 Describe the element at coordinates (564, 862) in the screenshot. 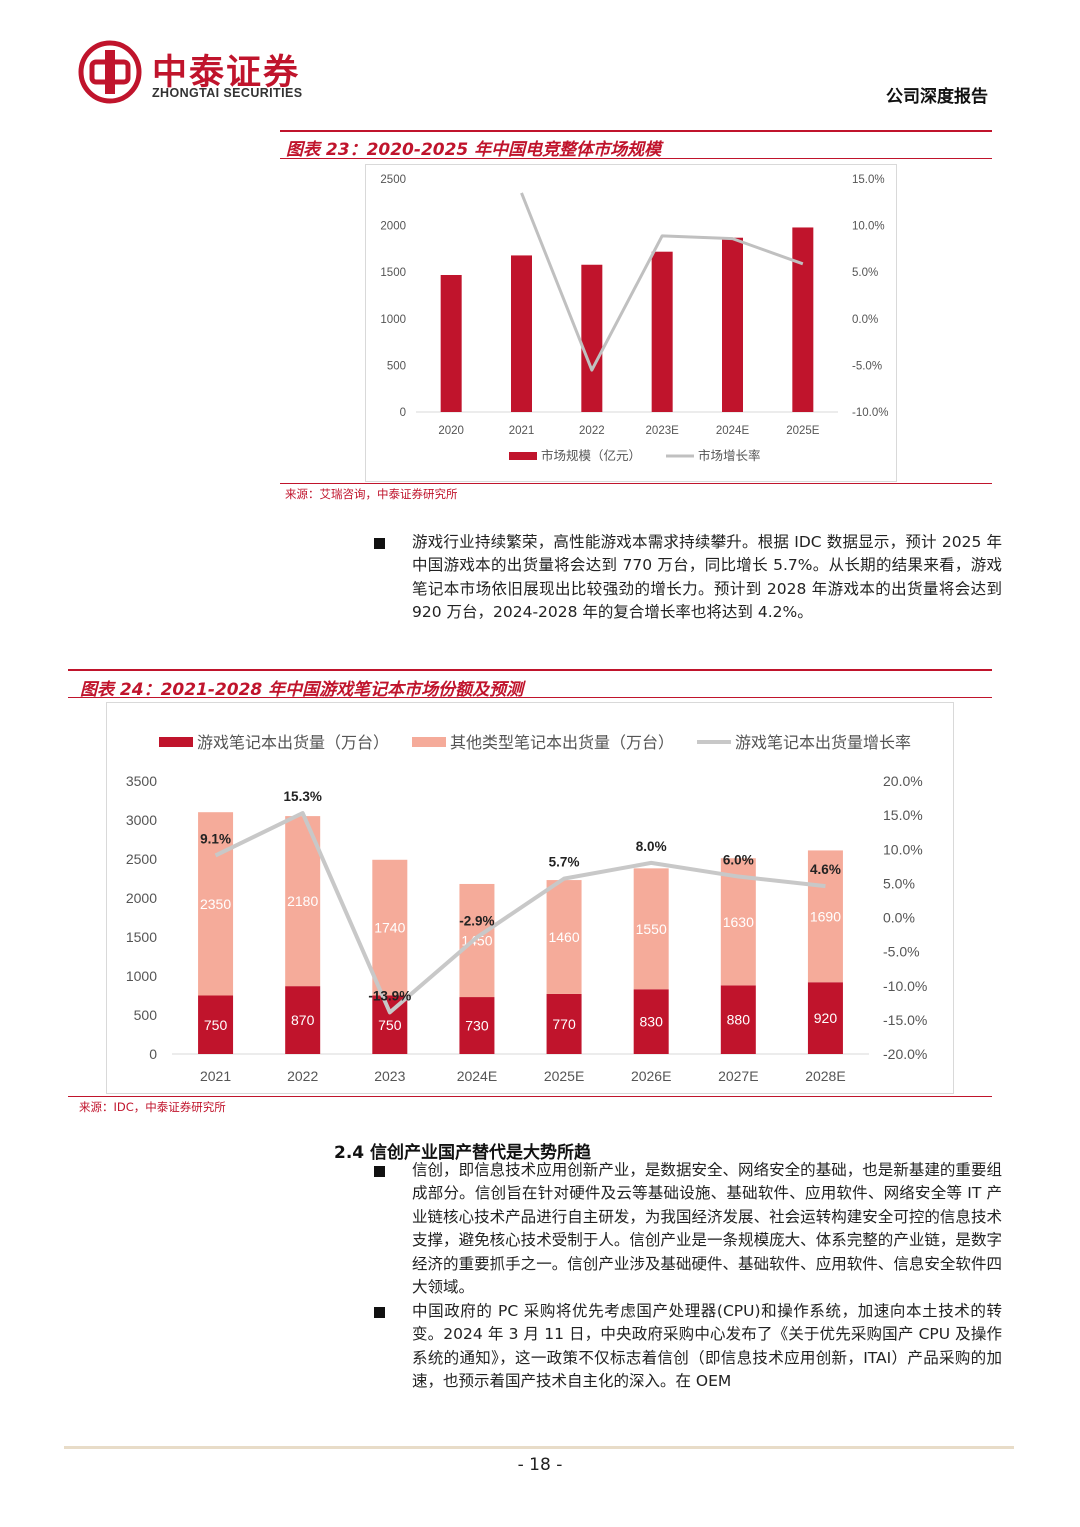

I see `data-label-growth-rate: 5.7%` at that location.